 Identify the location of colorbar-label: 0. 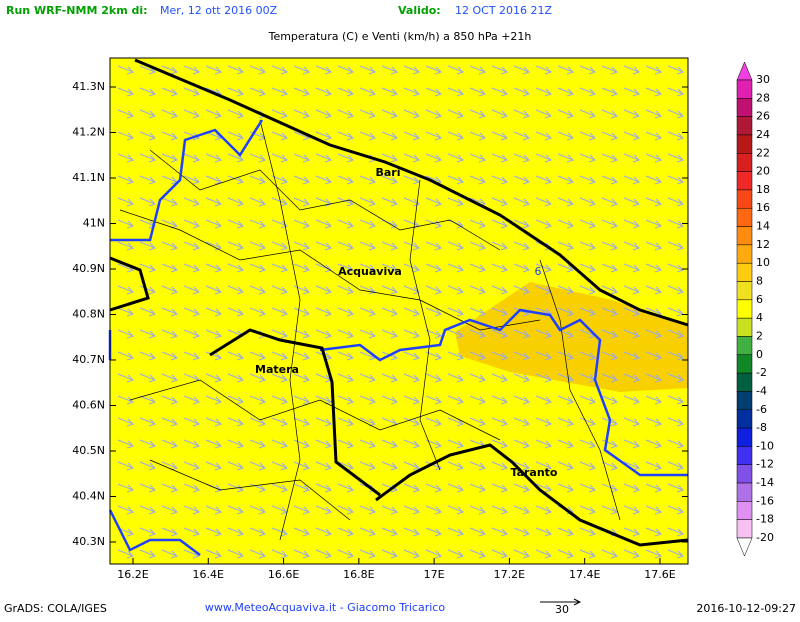
(759, 354).